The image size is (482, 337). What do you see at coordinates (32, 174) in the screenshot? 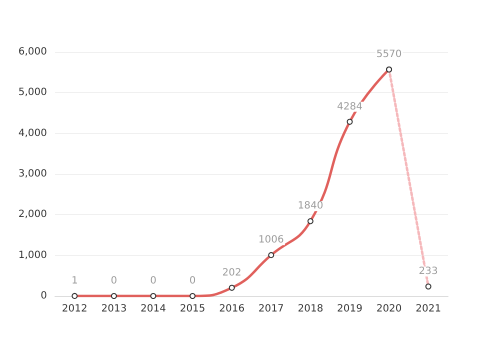
I see `y-tick-label: 3,000` at bounding box center [32, 174].